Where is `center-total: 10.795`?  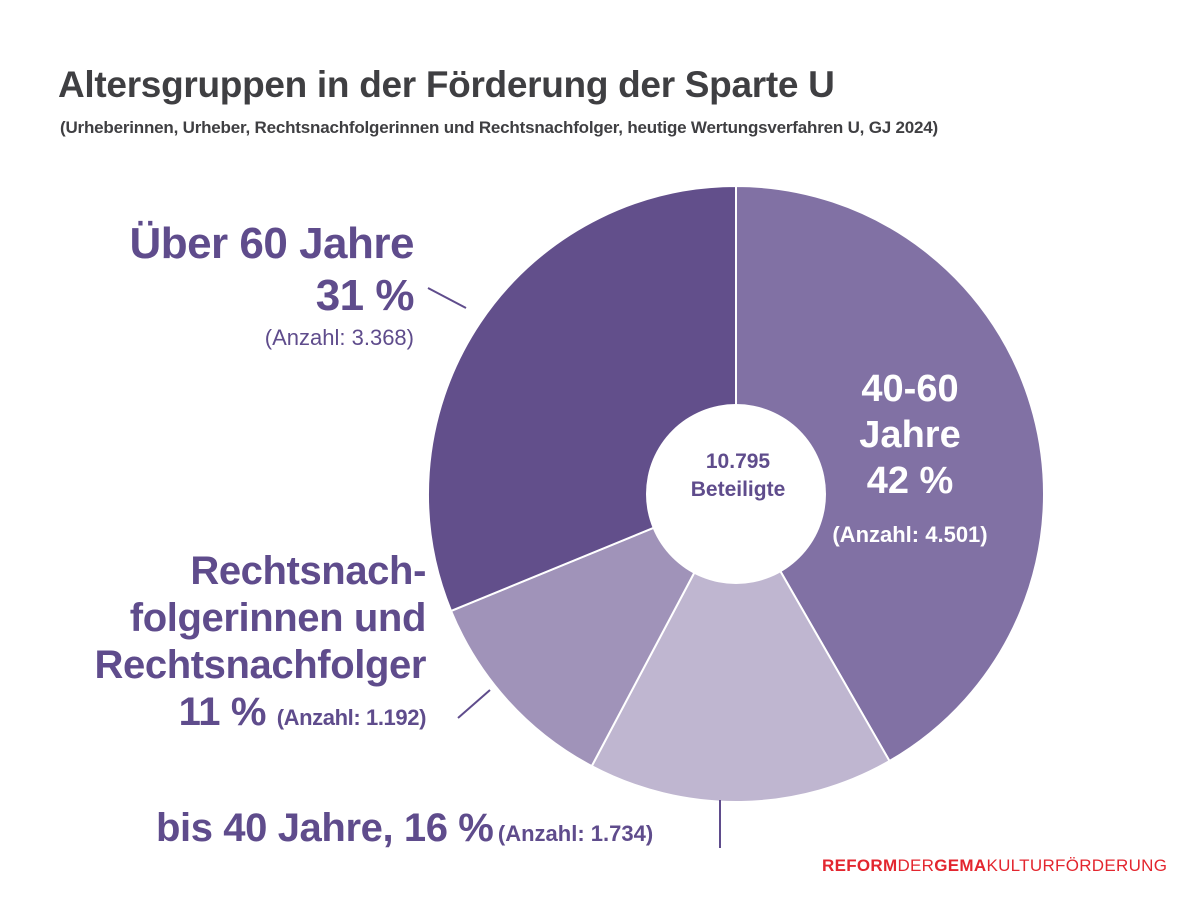
center-total: 10.795 is located at coordinates (738, 461).